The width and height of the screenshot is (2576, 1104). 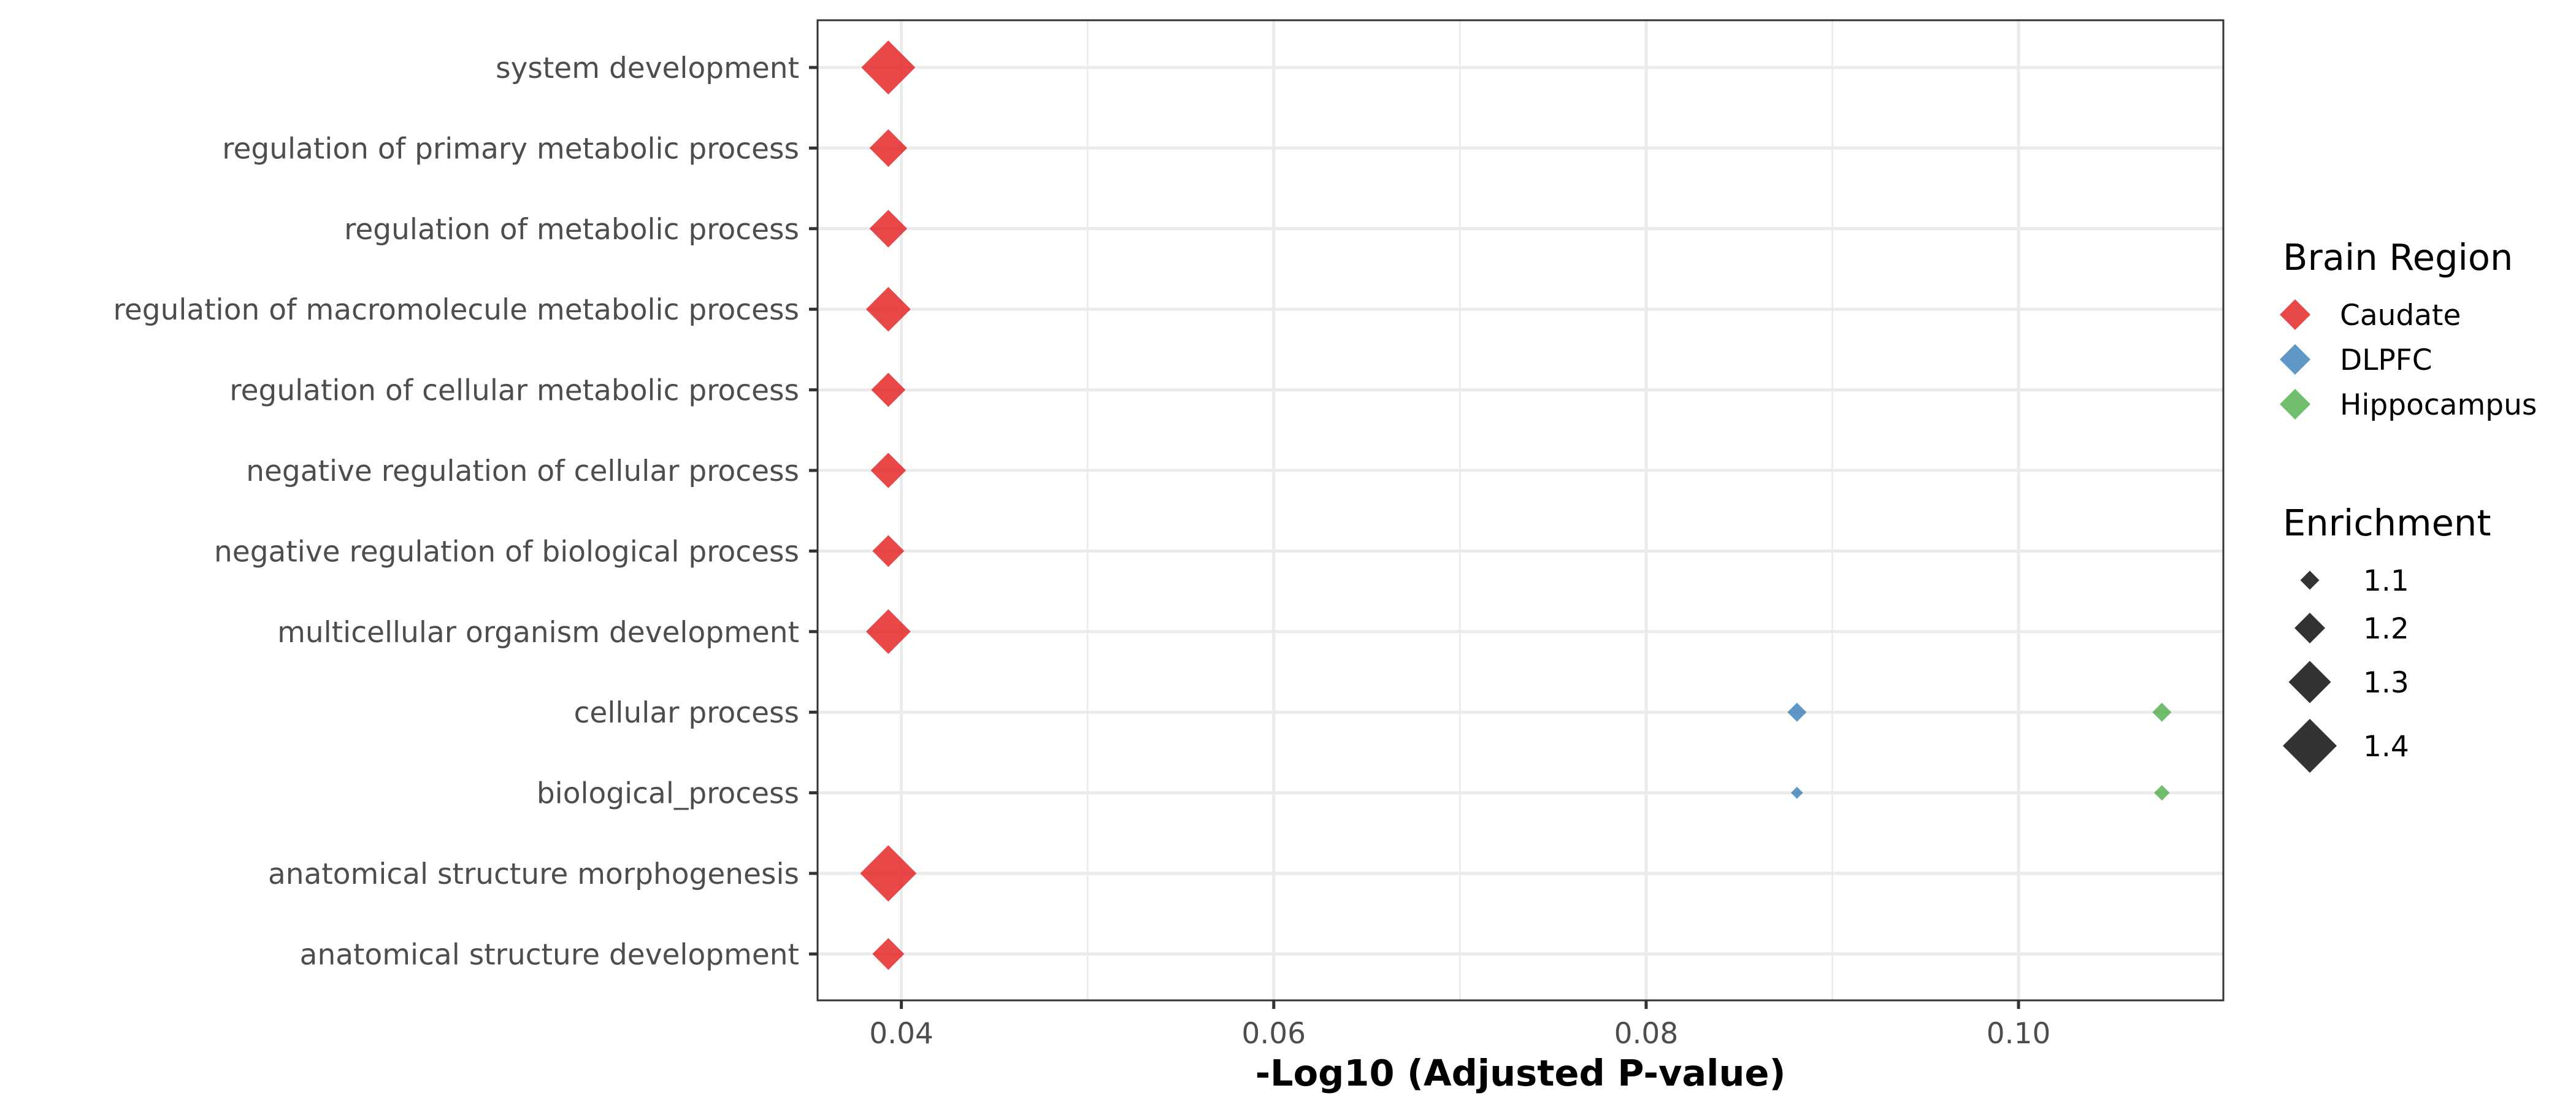 I want to click on y-tick-label: system development, so click(x=647, y=68).